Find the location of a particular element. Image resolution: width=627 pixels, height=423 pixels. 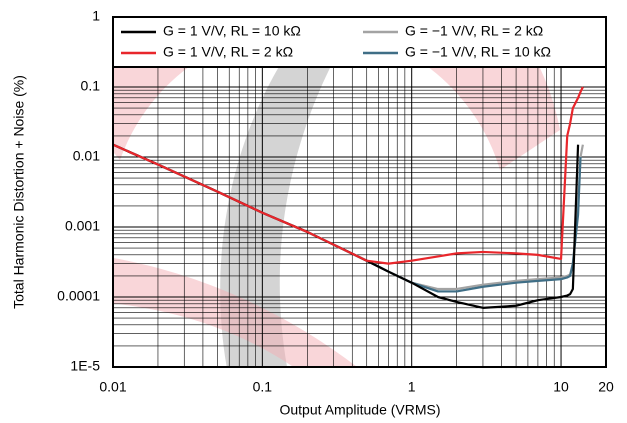

x-axis-label: Output Amplitude (VRMS) is located at coordinates (359, 410).